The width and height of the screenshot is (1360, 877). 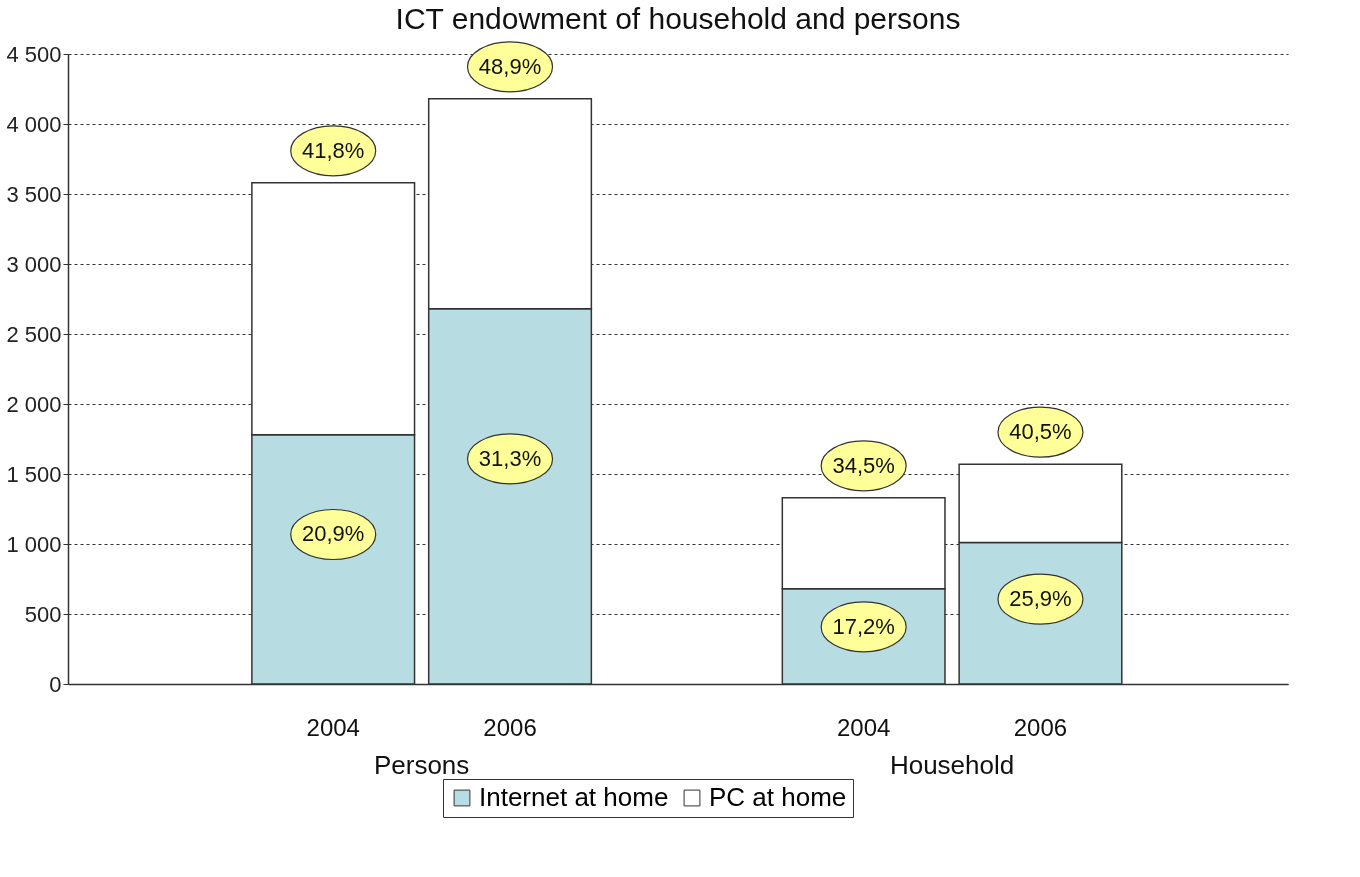 I want to click on annotation: 25,9%, so click(x=1040, y=599).